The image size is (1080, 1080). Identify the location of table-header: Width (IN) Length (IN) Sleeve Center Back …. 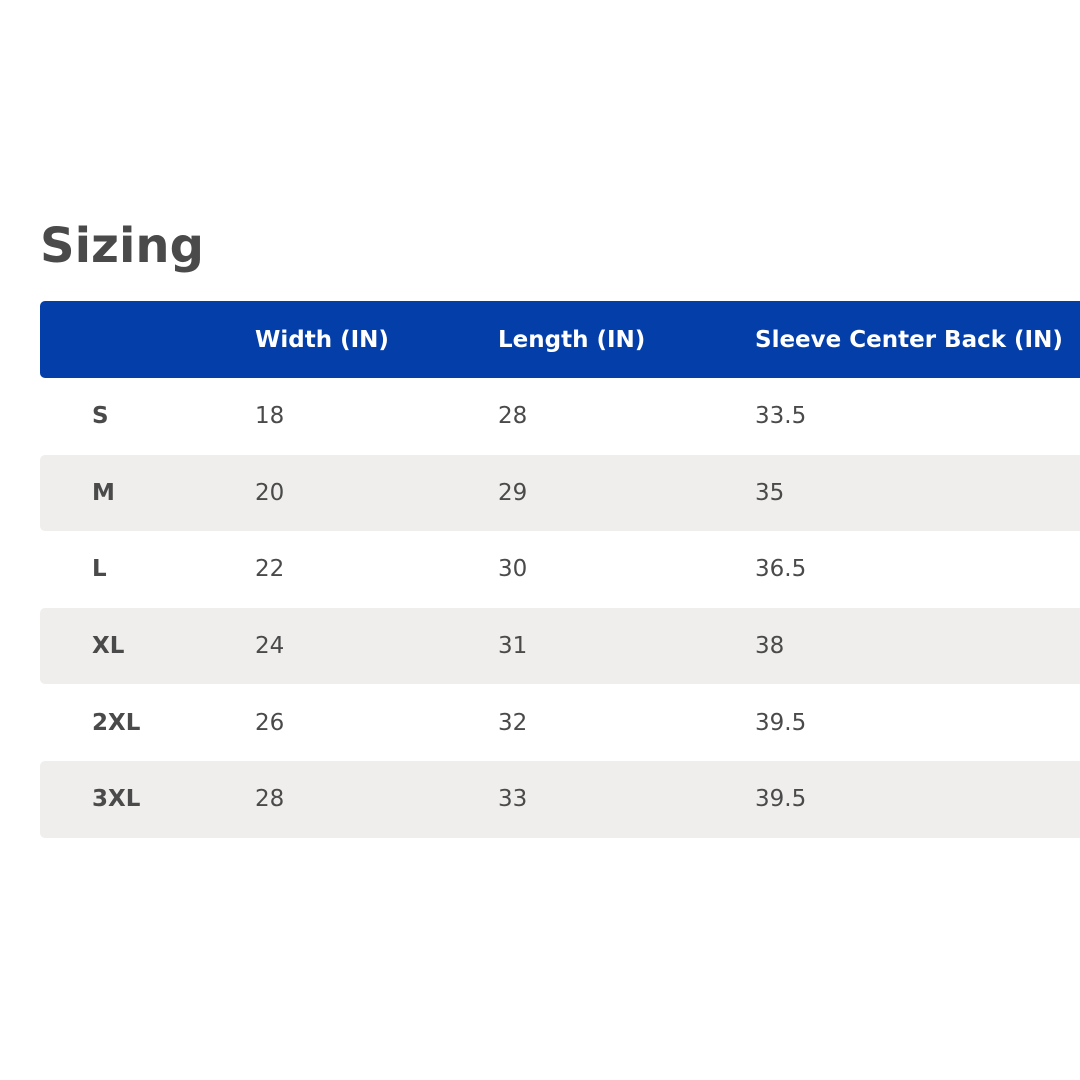
(560, 339).